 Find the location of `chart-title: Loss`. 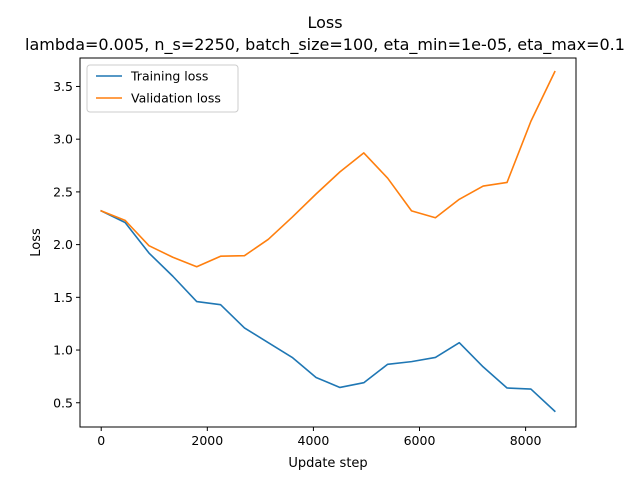

chart-title: Loss is located at coordinates (324, 22).